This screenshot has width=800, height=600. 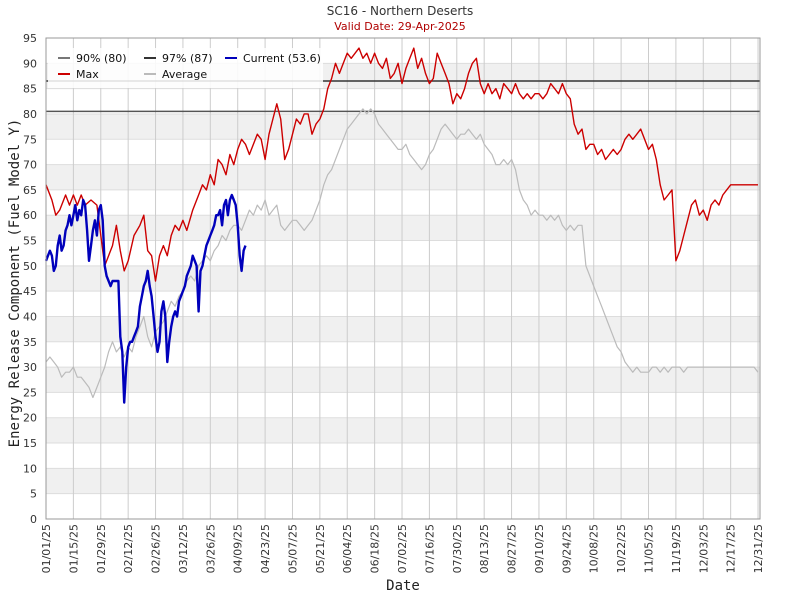 I want to click on y-tick-label: 0, so click(x=33, y=519).